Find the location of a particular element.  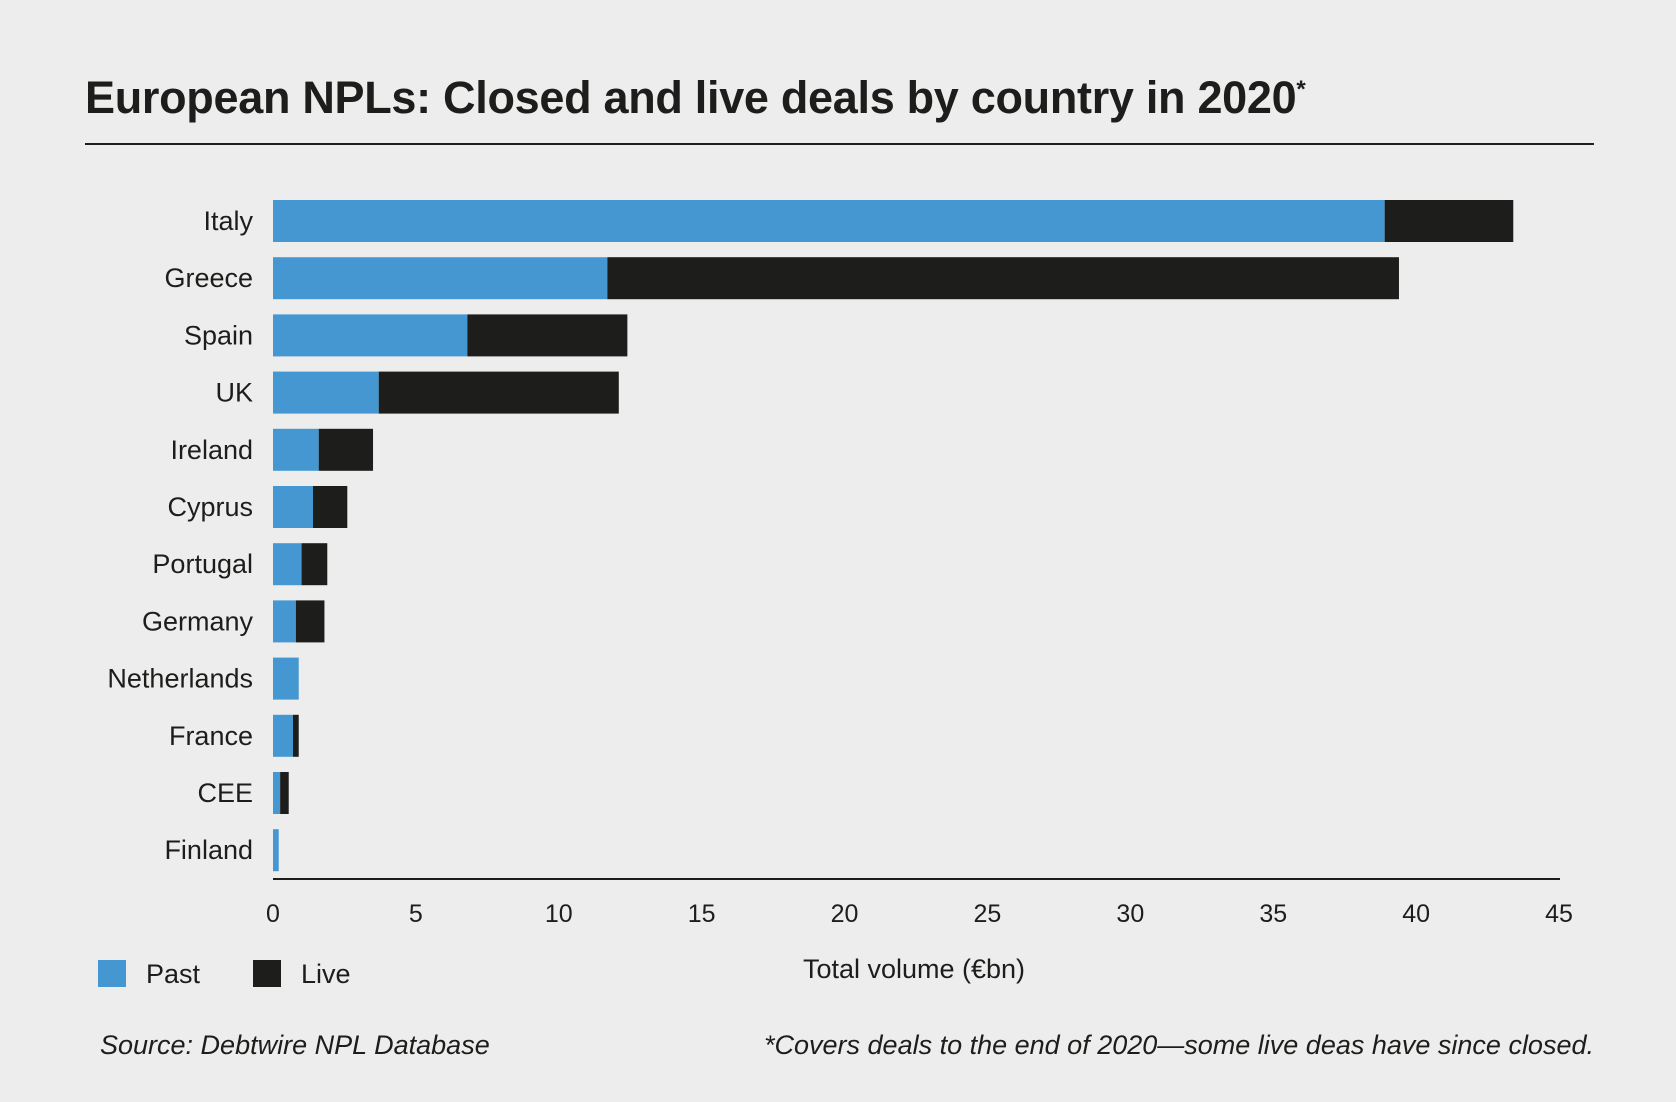

x-tick-label: 0 is located at coordinates (273, 914).